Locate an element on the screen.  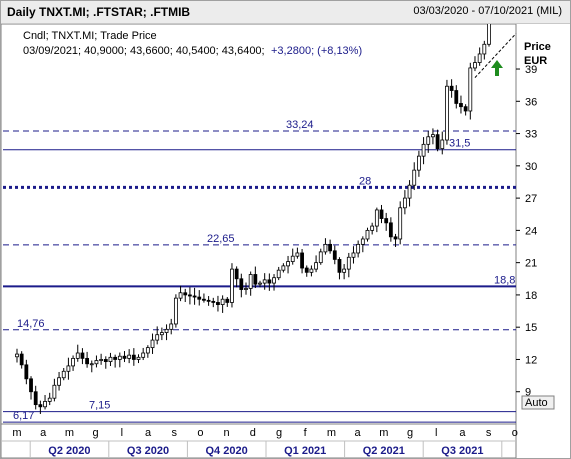
price-axis: 9 12 15 18 21 24 27 30 33 36 39 is located at coordinates (526, 231).